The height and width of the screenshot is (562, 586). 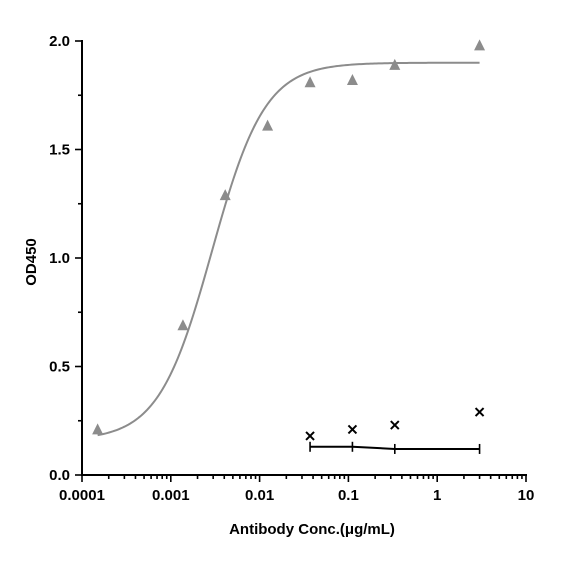 I want to click on y-tick-label: 0.0, so click(x=59, y=475).